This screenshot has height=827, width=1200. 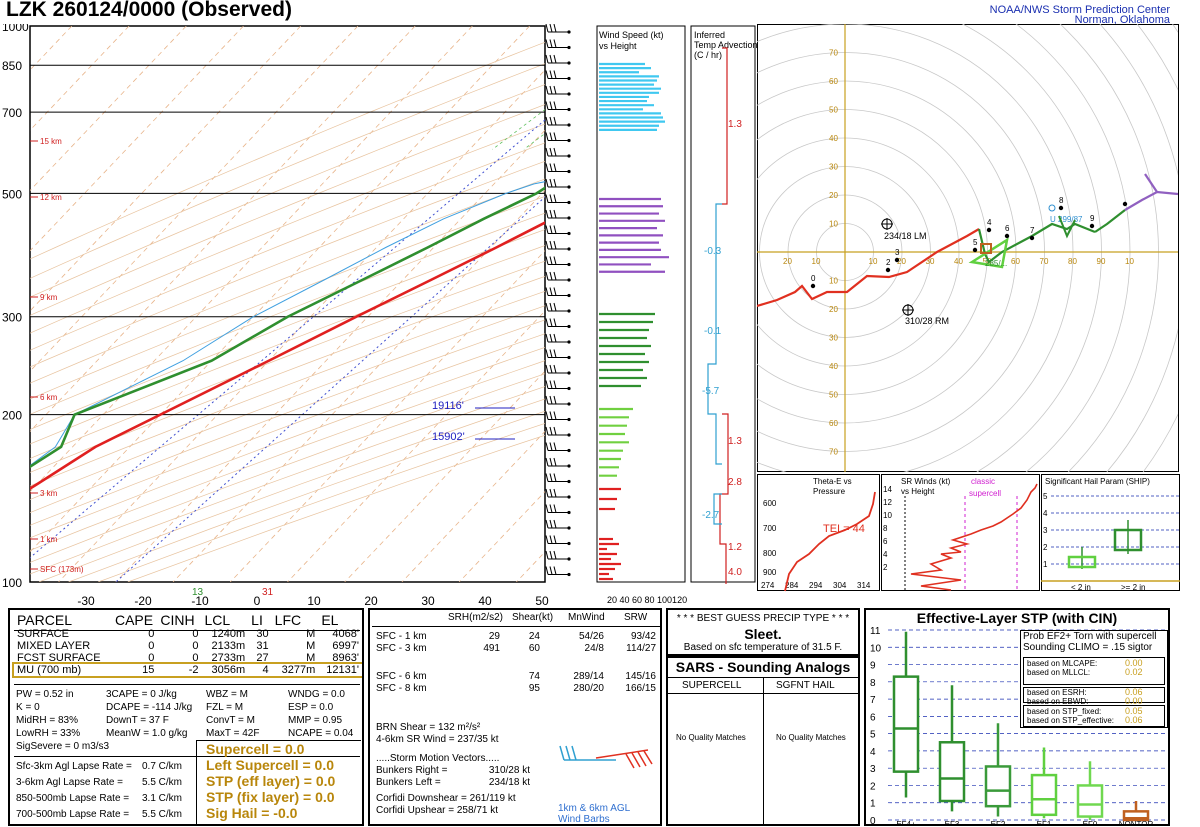 What do you see at coordinates (711, 391) in the screenshot?
I see `temp-adv-val-4: -5.7` at bounding box center [711, 391].